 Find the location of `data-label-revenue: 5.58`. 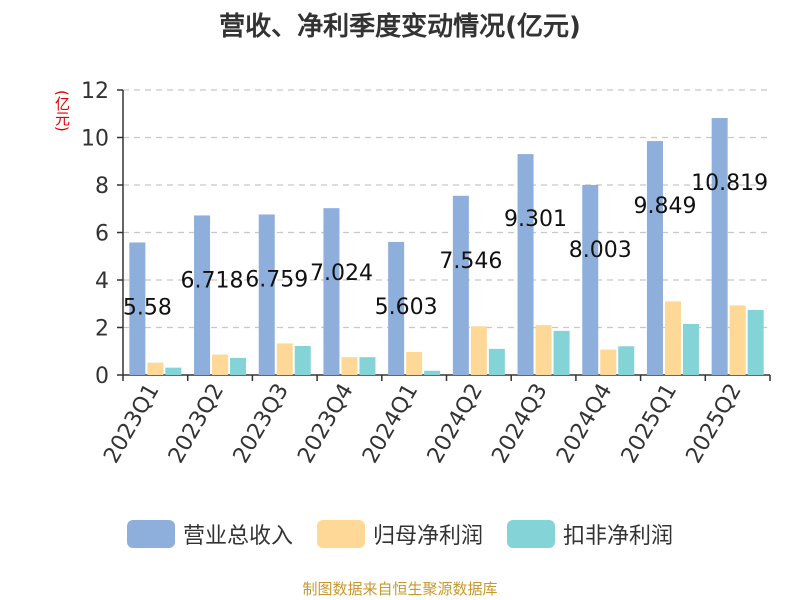

data-label-revenue: 5.58 is located at coordinates (147, 307).